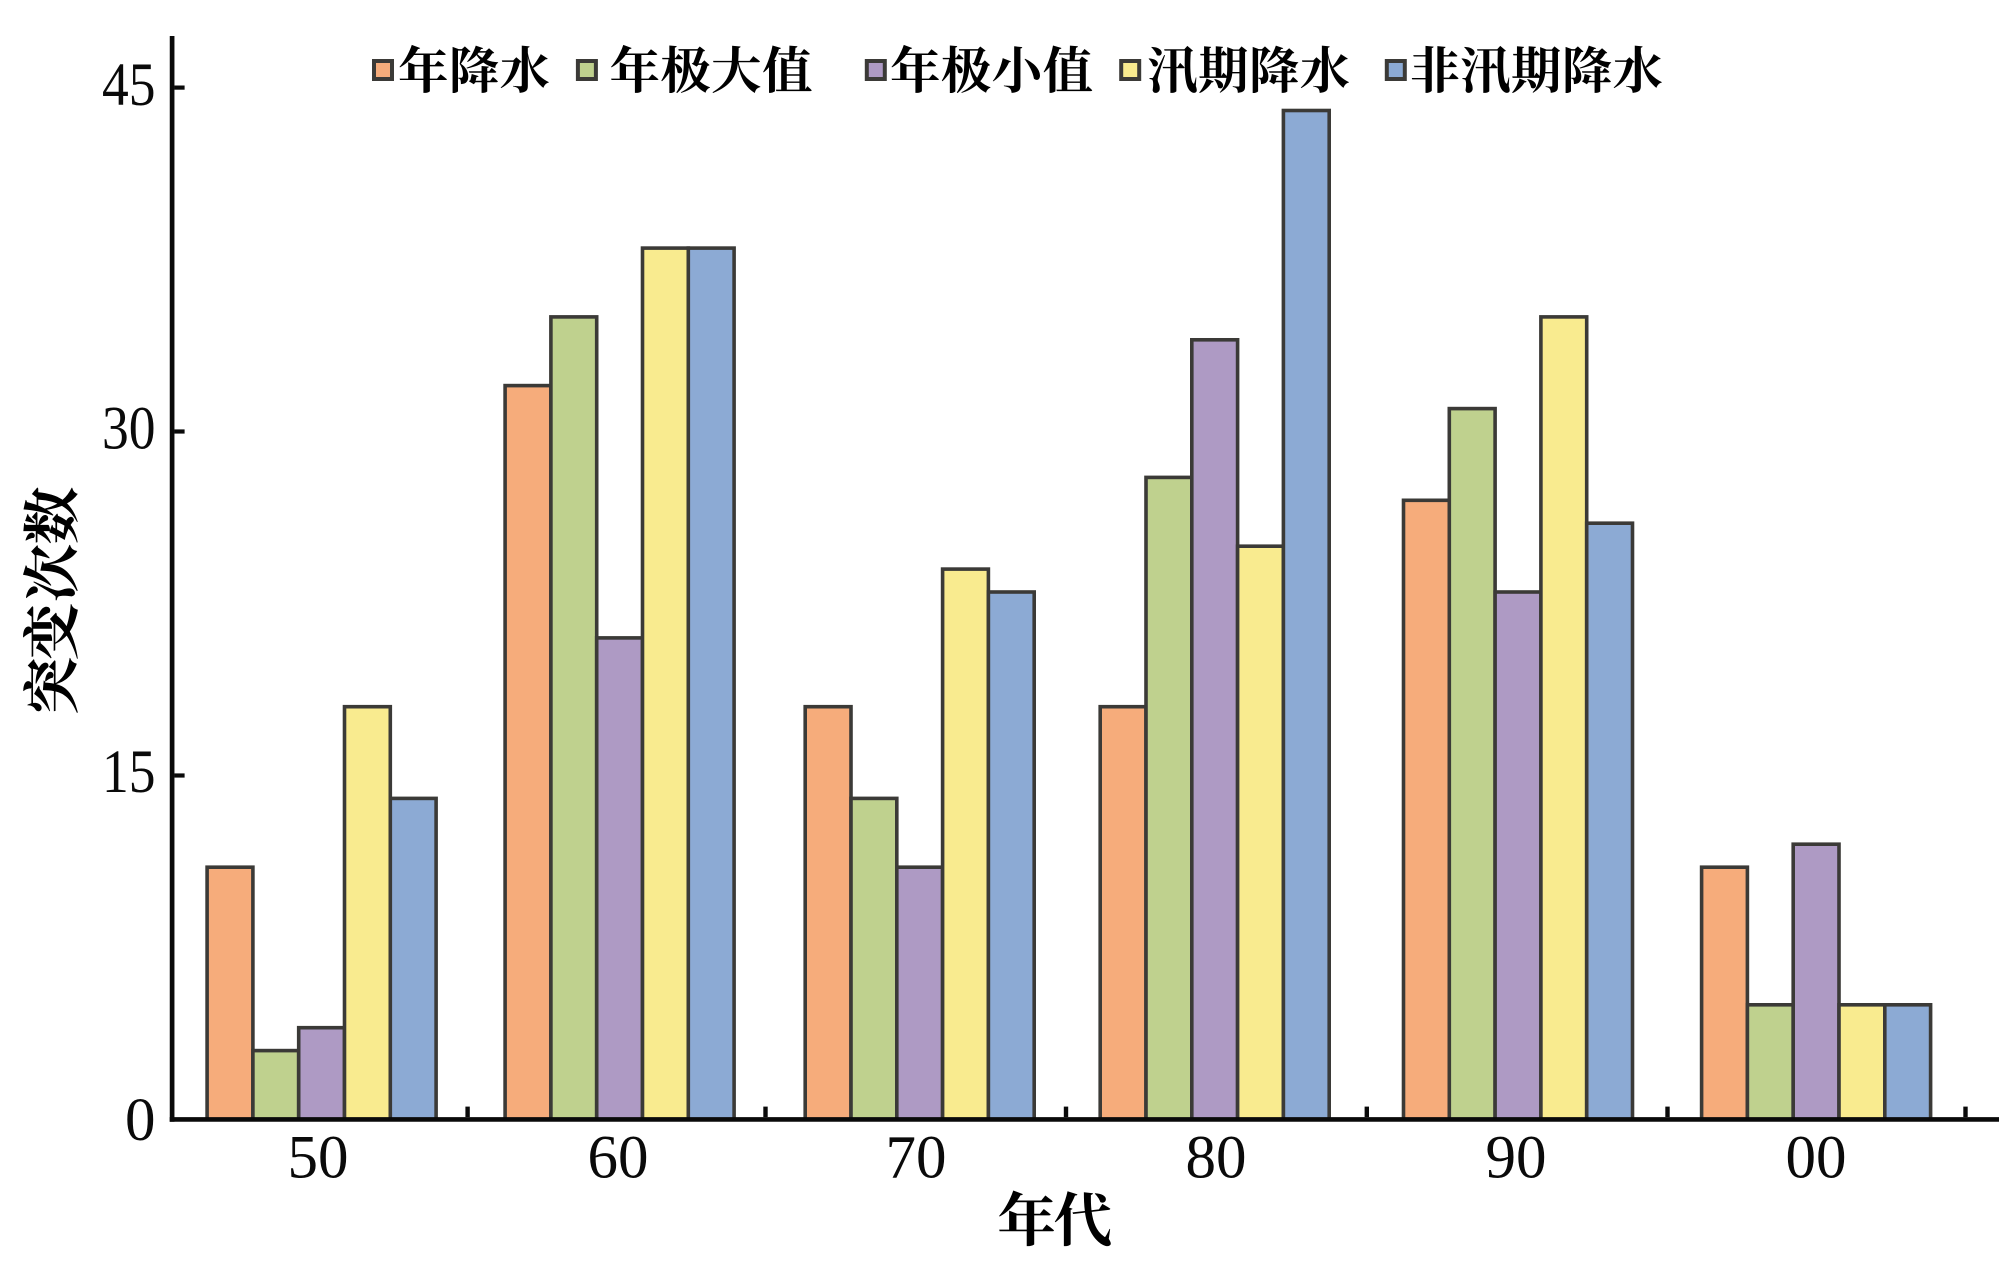 The image size is (2008, 1264). What do you see at coordinates (1816, 1158) in the screenshot?
I see `svg-text: 00` at bounding box center [1816, 1158].